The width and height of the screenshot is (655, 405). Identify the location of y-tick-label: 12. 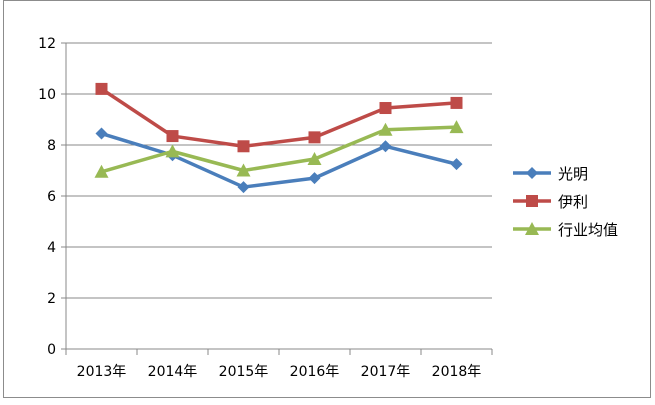
(47, 44).